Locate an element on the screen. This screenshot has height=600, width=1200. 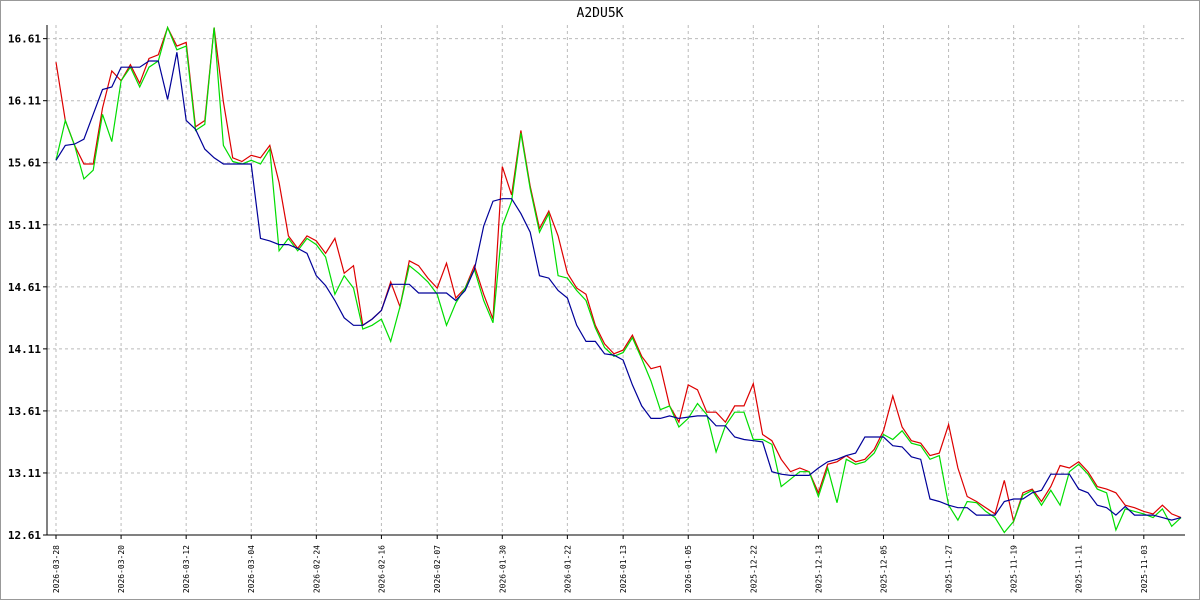
x-tick-label: 2026-02-07 is located at coordinates (437, 569).